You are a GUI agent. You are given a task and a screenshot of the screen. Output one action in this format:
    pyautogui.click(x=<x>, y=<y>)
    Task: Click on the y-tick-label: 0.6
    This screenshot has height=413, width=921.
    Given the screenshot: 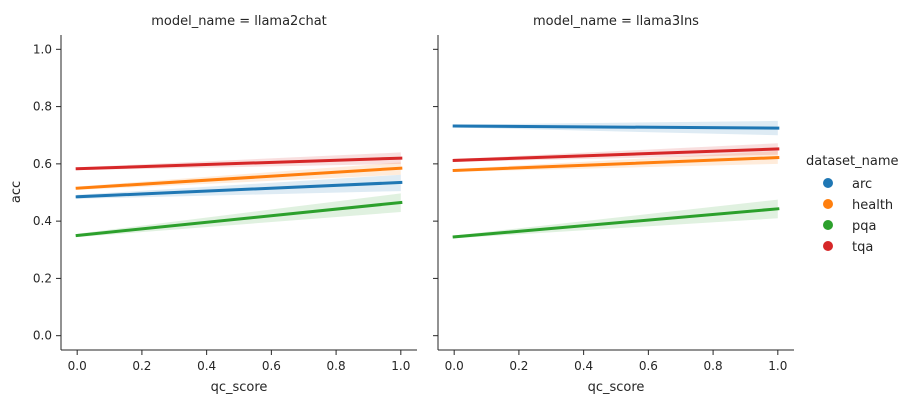 What is the action you would take?
    pyautogui.click(x=42, y=164)
    